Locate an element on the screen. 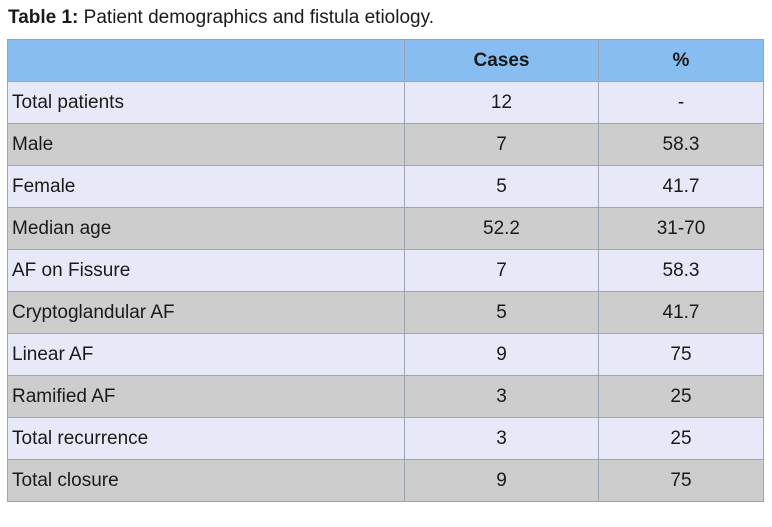 The width and height of the screenshot is (772, 527). table-row: Male 7 58.3 is located at coordinates (385, 144).